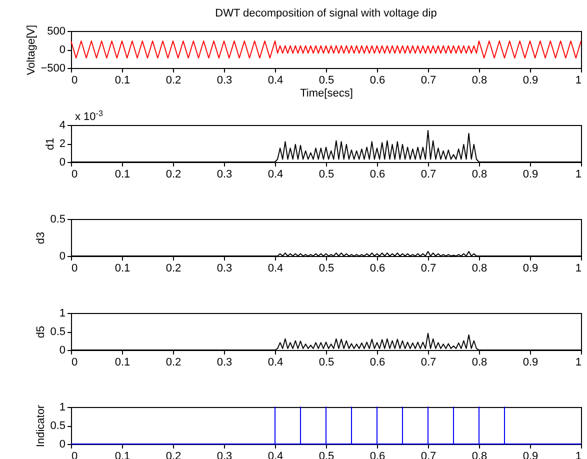 The width and height of the screenshot is (587, 459). I want to click on y-tick-label: 2, so click(62, 144).